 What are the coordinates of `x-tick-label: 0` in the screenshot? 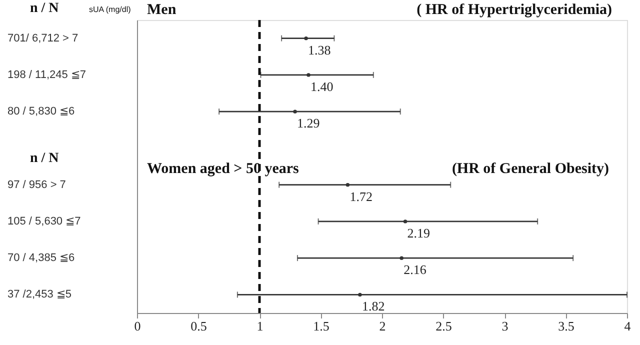 It's located at (137, 326).